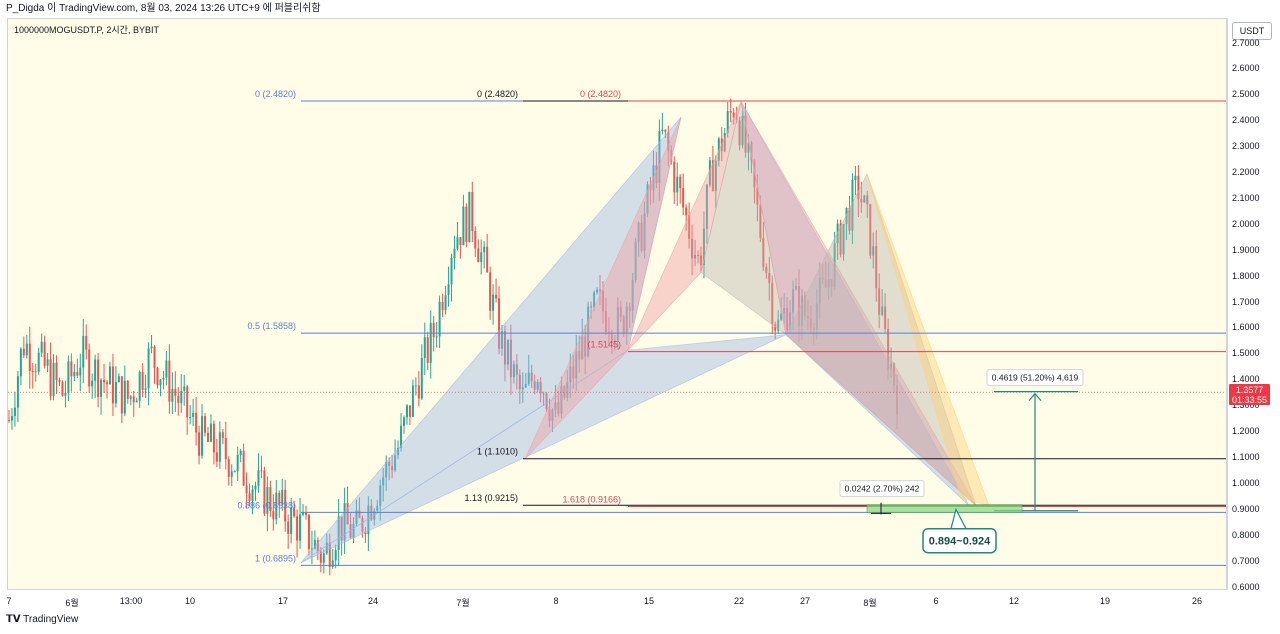 The width and height of the screenshot is (1280, 634). I want to click on fib-left-label-0.886: 0.886 (0.8938), so click(266, 505).